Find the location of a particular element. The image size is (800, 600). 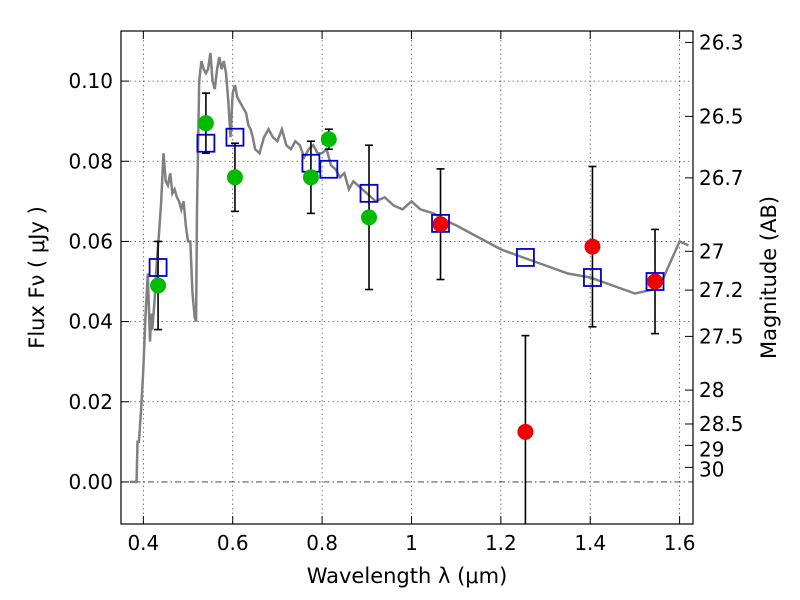

right-axis-label: Magnitude (AB) is located at coordinates (769, 277).